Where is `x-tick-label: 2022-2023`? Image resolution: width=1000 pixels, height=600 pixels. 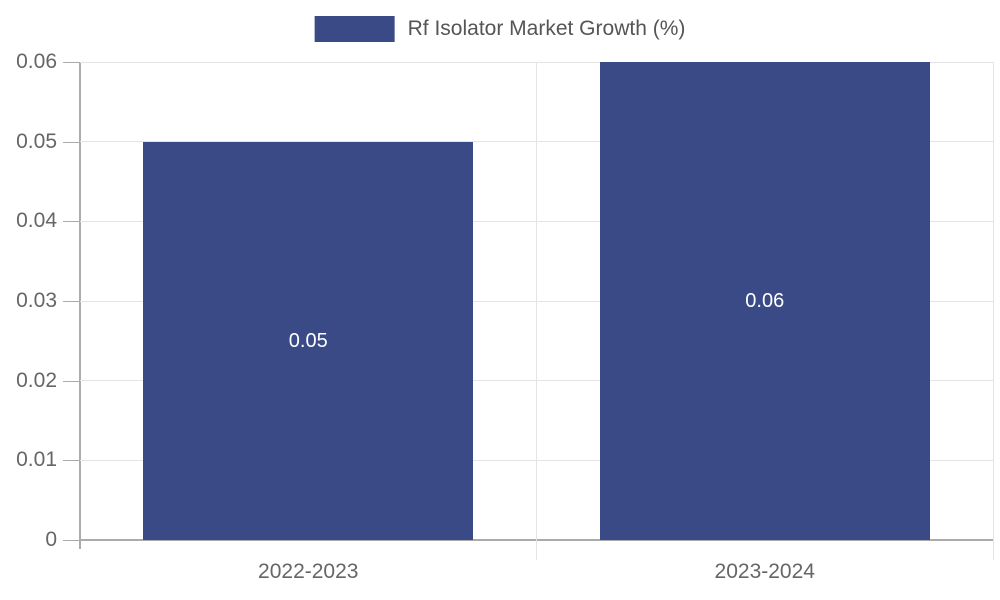 x-tick-label: 2022-2023 is located at coordinates (308, 571).